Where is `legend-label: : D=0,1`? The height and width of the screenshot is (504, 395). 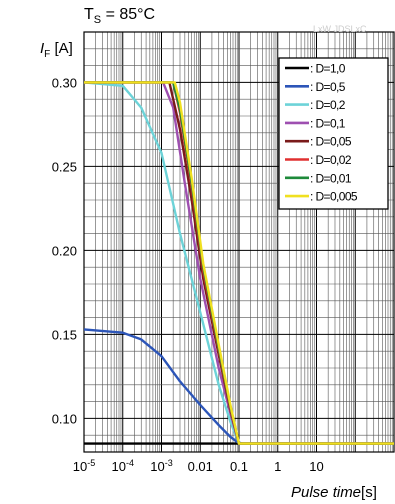 legend-label: : D=0,1 is located at coordinates (328, 123).